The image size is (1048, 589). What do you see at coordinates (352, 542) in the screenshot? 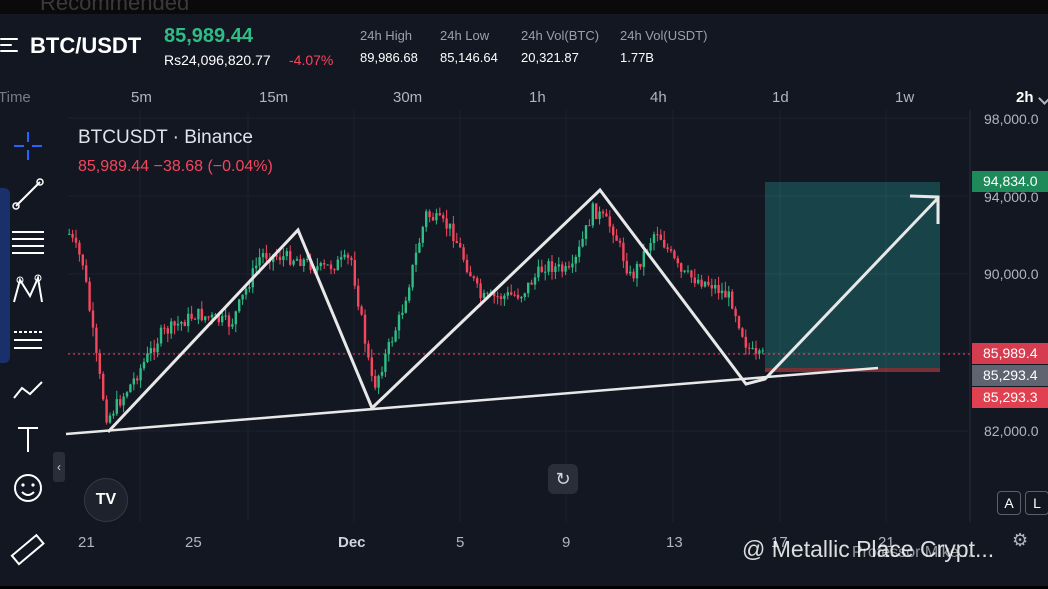
I see `date-axis-label: Dec` at bounding box center [352, 542].